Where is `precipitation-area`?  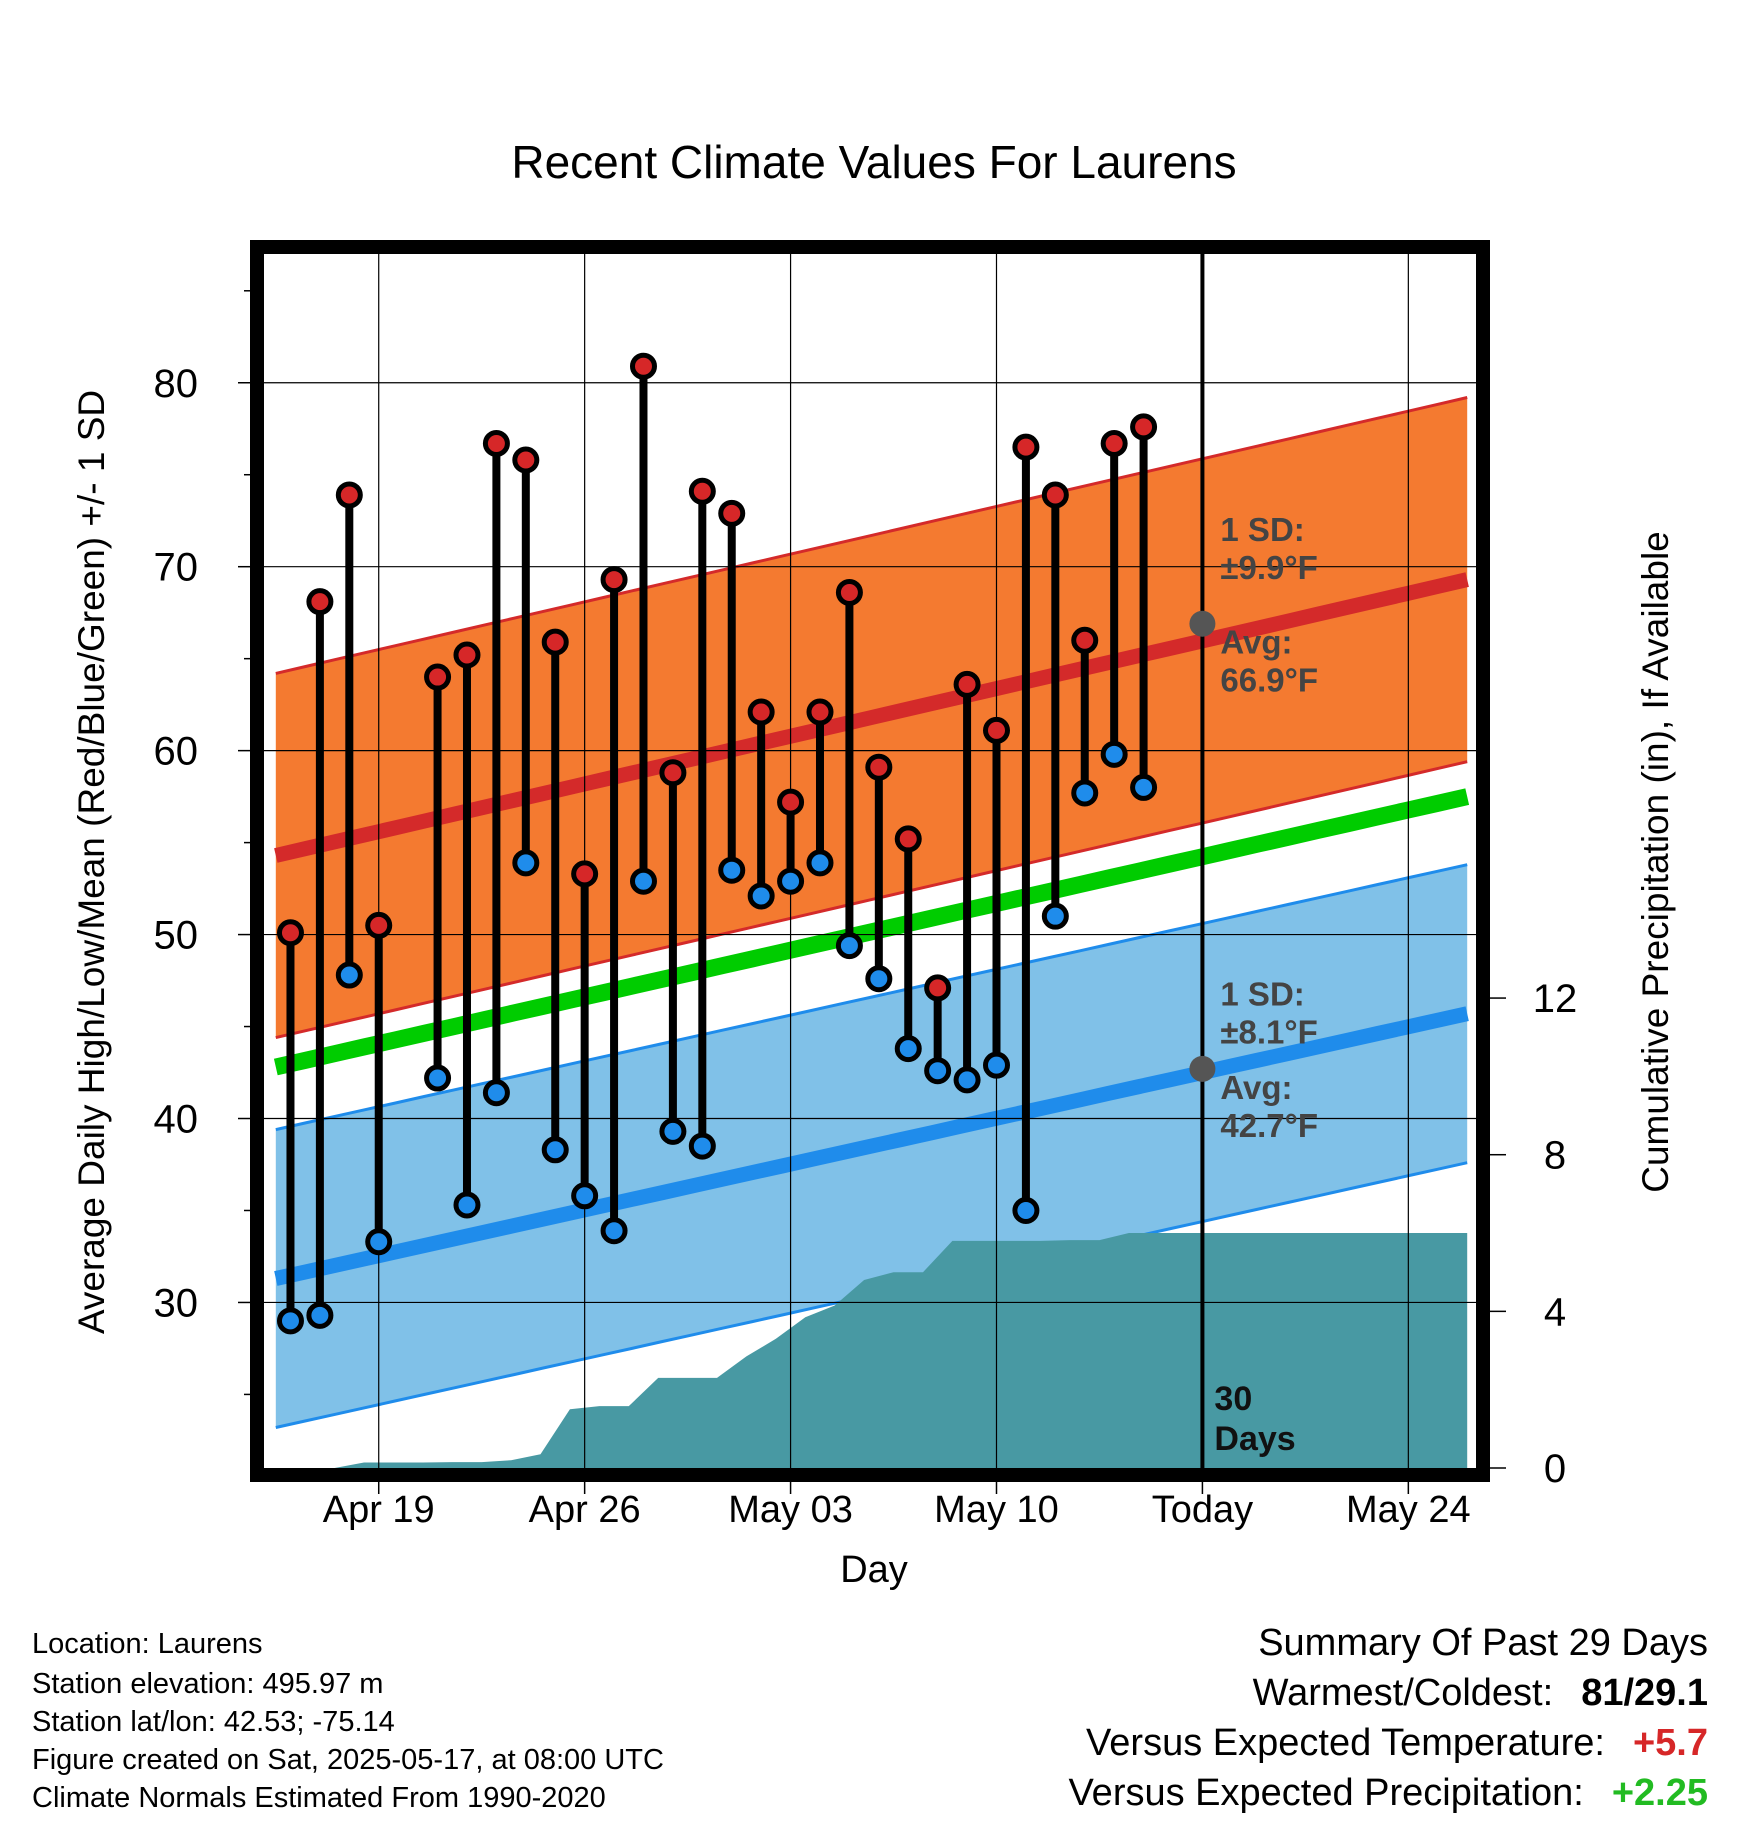 precipitation-area is located at coordinates (871, 1350).